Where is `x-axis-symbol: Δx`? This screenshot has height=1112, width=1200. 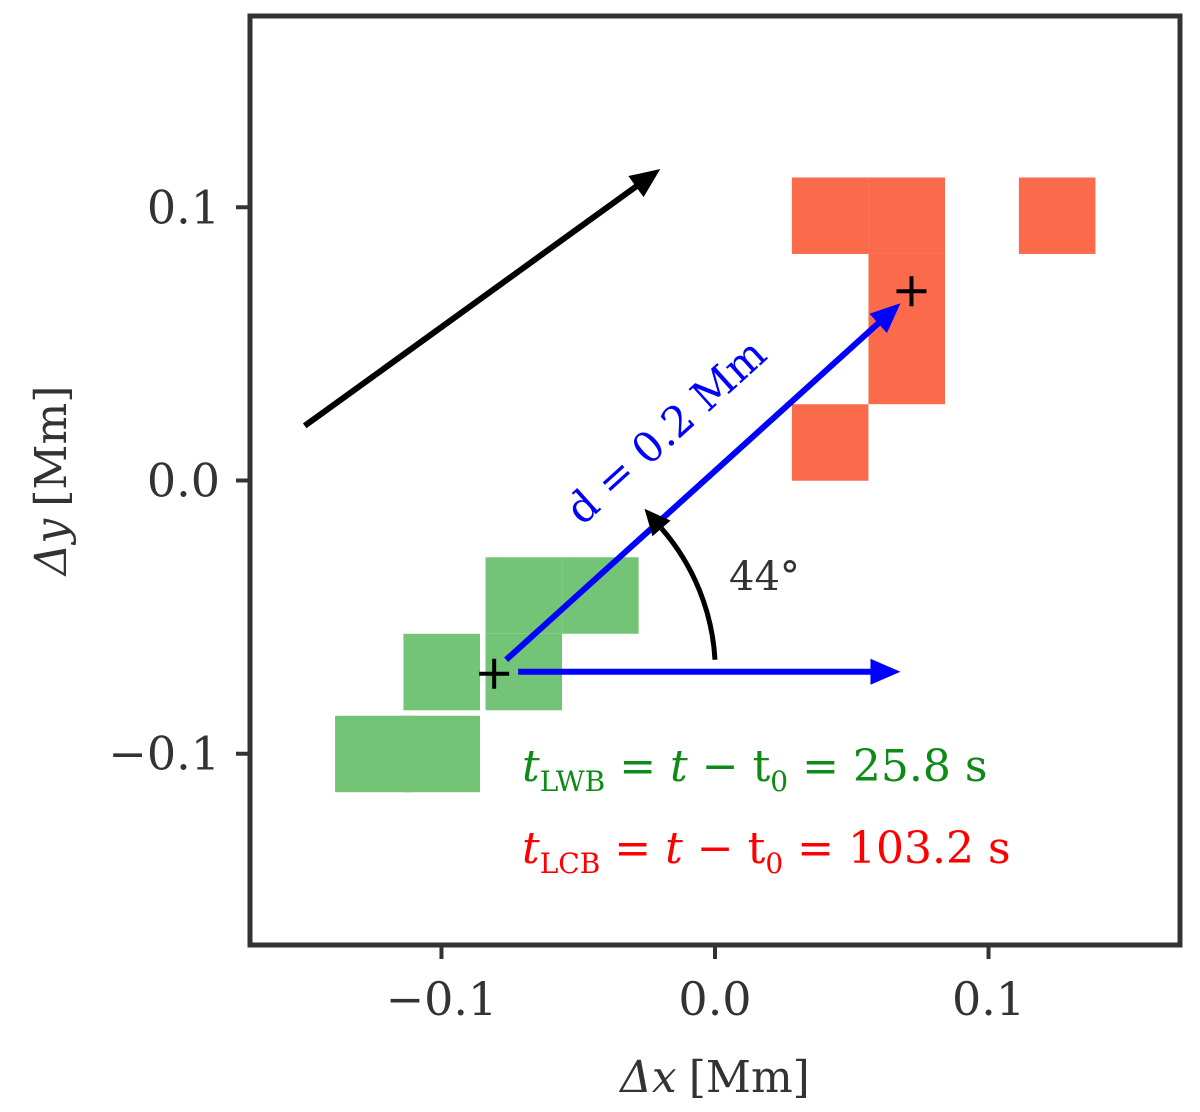 x-axis-symbol: Δx is located at coordinates (647, 1077).